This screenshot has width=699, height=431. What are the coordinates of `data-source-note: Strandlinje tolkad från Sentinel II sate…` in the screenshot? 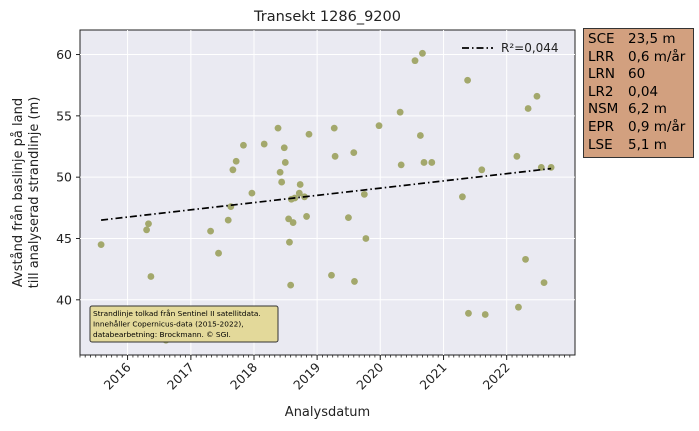 It's located at (184, 324).